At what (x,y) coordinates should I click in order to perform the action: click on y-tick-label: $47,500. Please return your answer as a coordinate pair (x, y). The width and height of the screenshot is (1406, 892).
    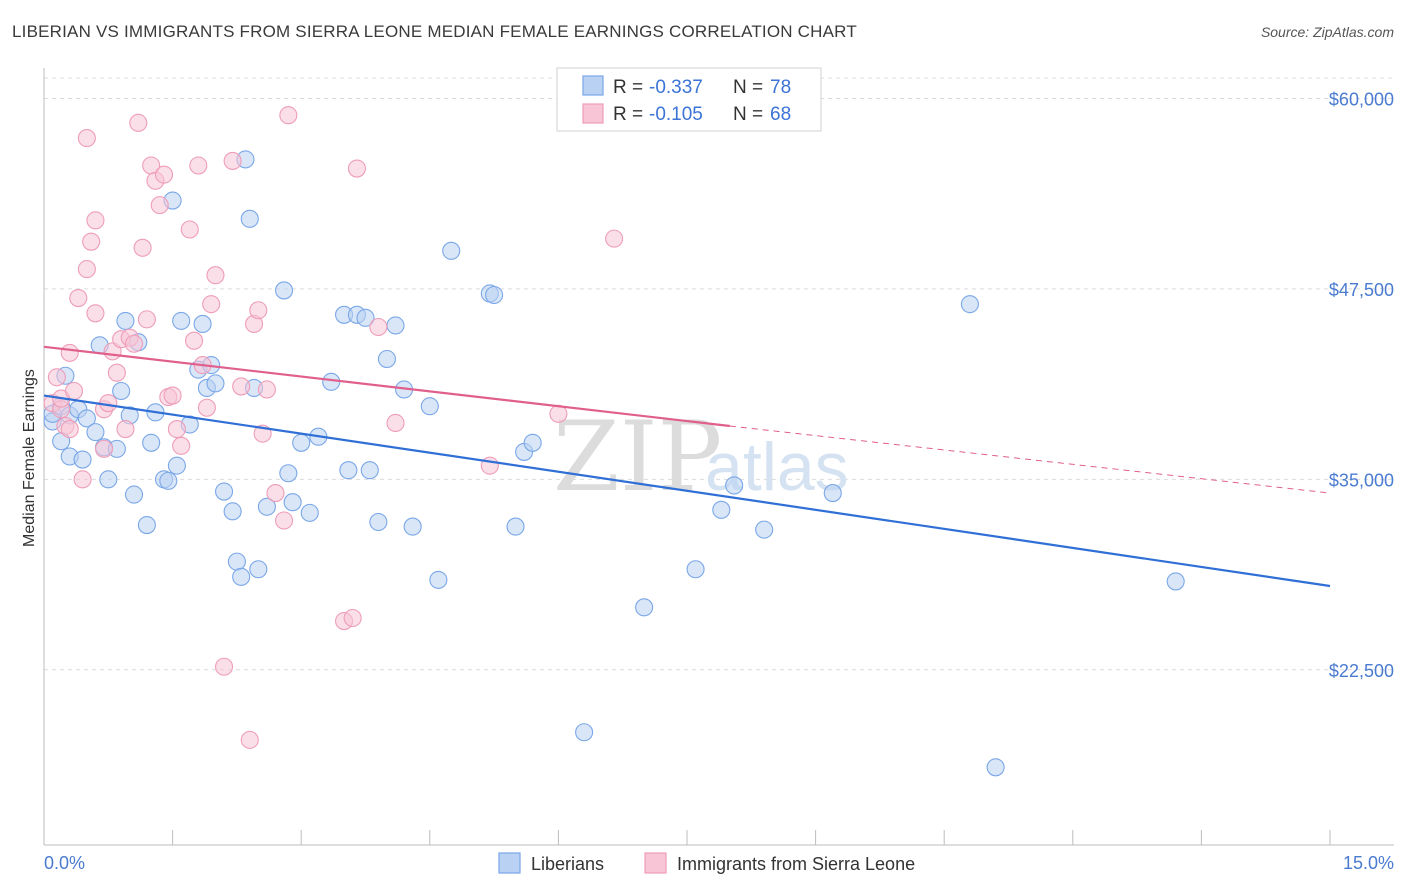
    Looking at the image, I should click on (1361, 290).